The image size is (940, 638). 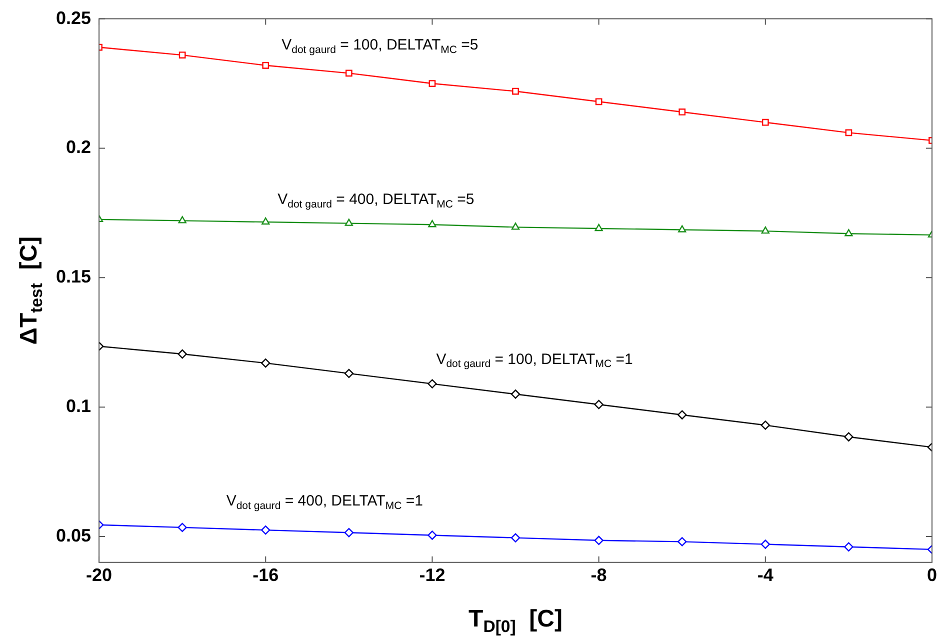 What do you see at coordinates (74, 18) in the screenshot?
I see `y-tick-label: 0.25` at bounding box center [74, 18].